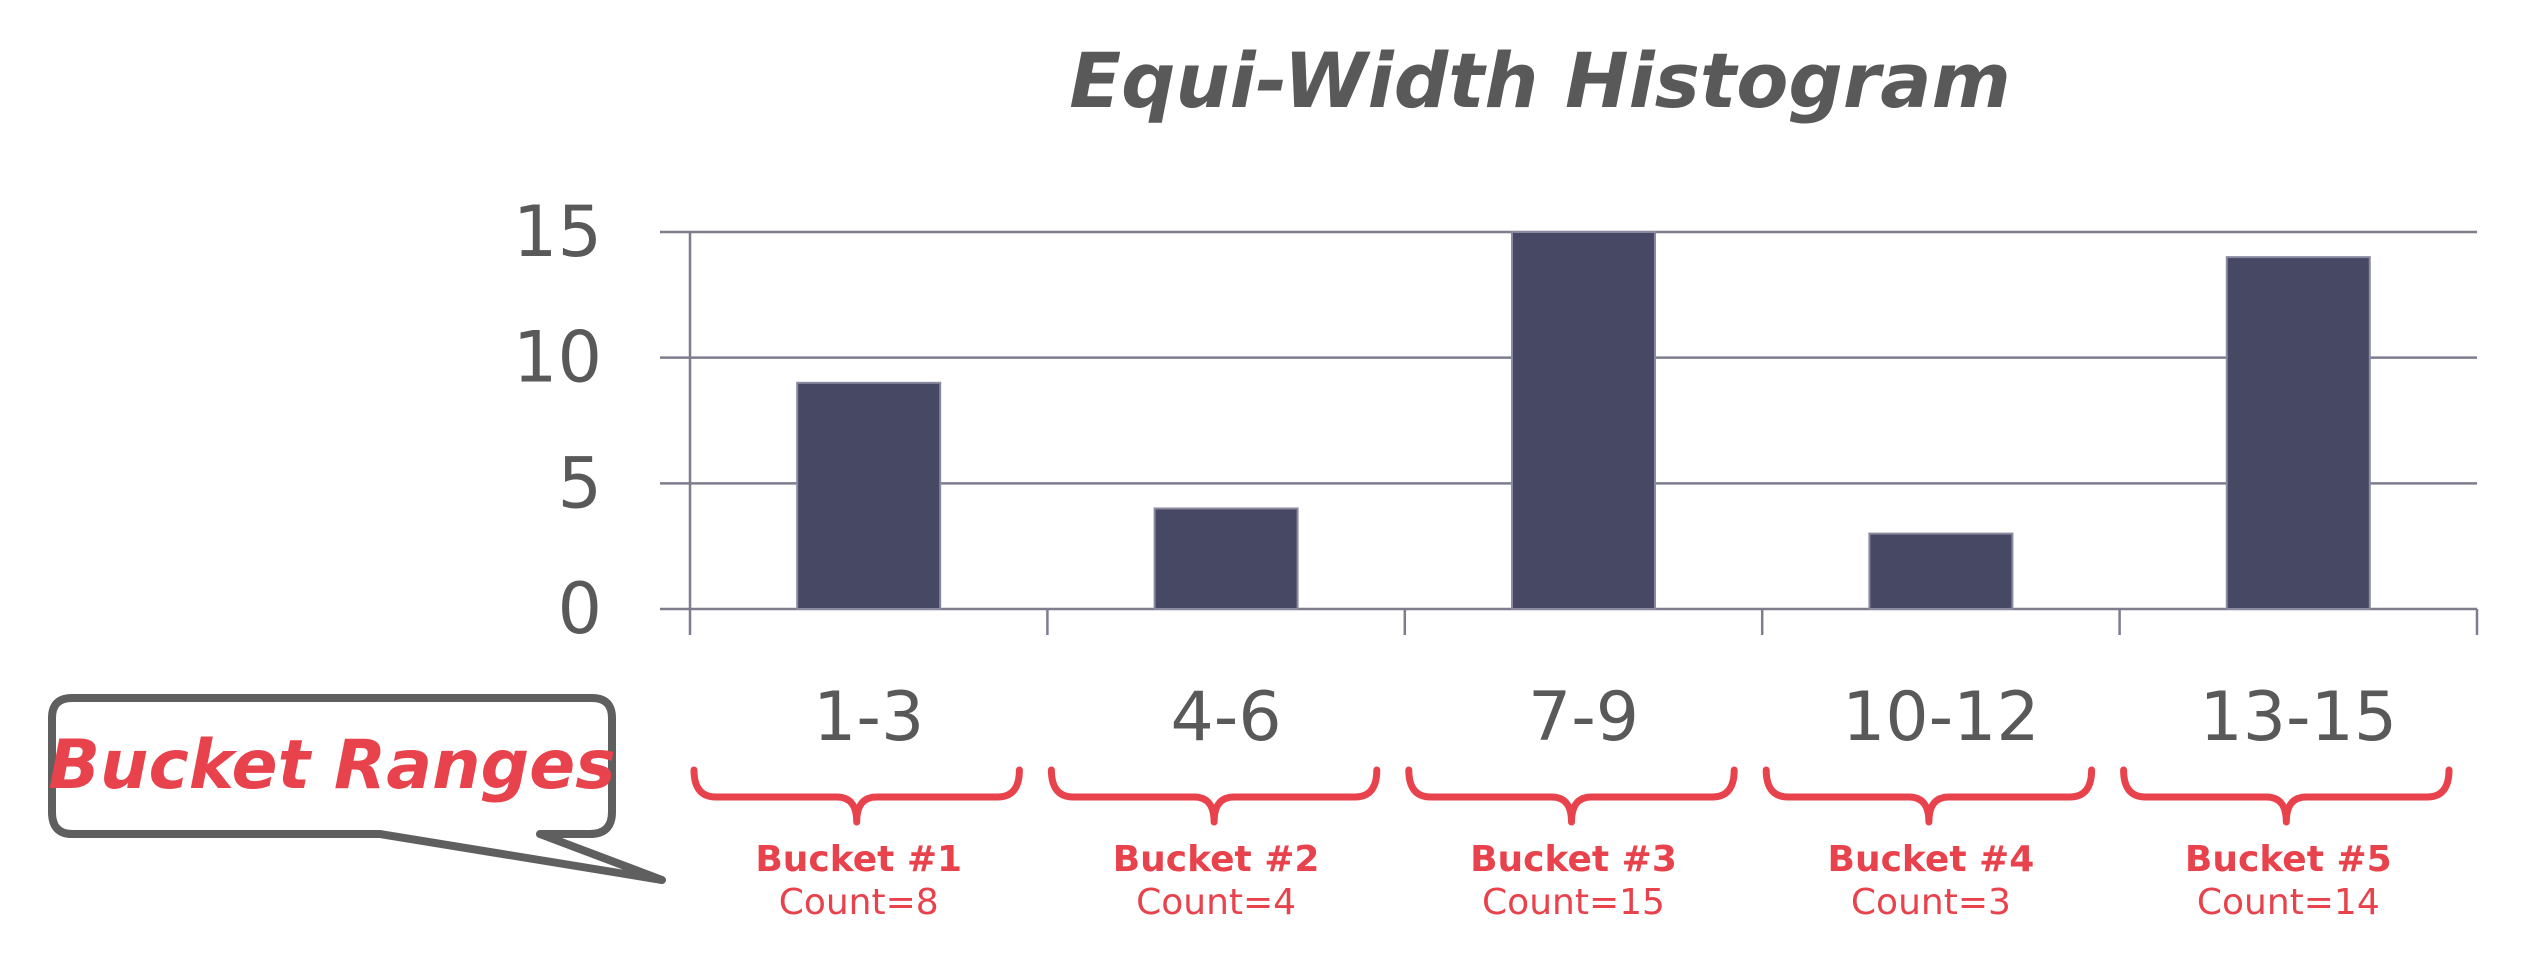 This screenshot has height=956, width=2527. Describe the element at coordinates (1226, 717) in the screenshot. I see `x-tick-label: 4-6` at that location.